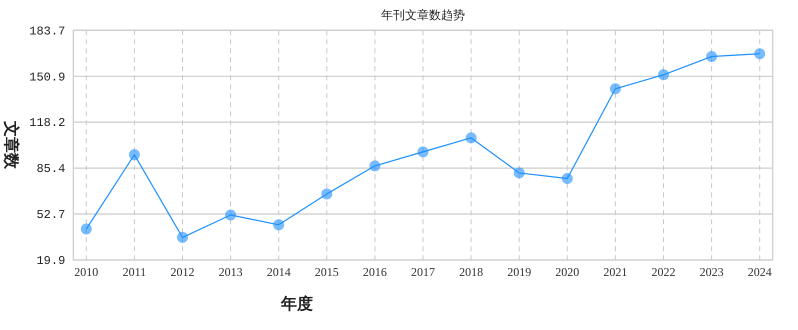 The image size is (798, 330). Describe the element at coordinates (51, 215) in the screenshot. I see `y-tick-label: 52.7` at that location.